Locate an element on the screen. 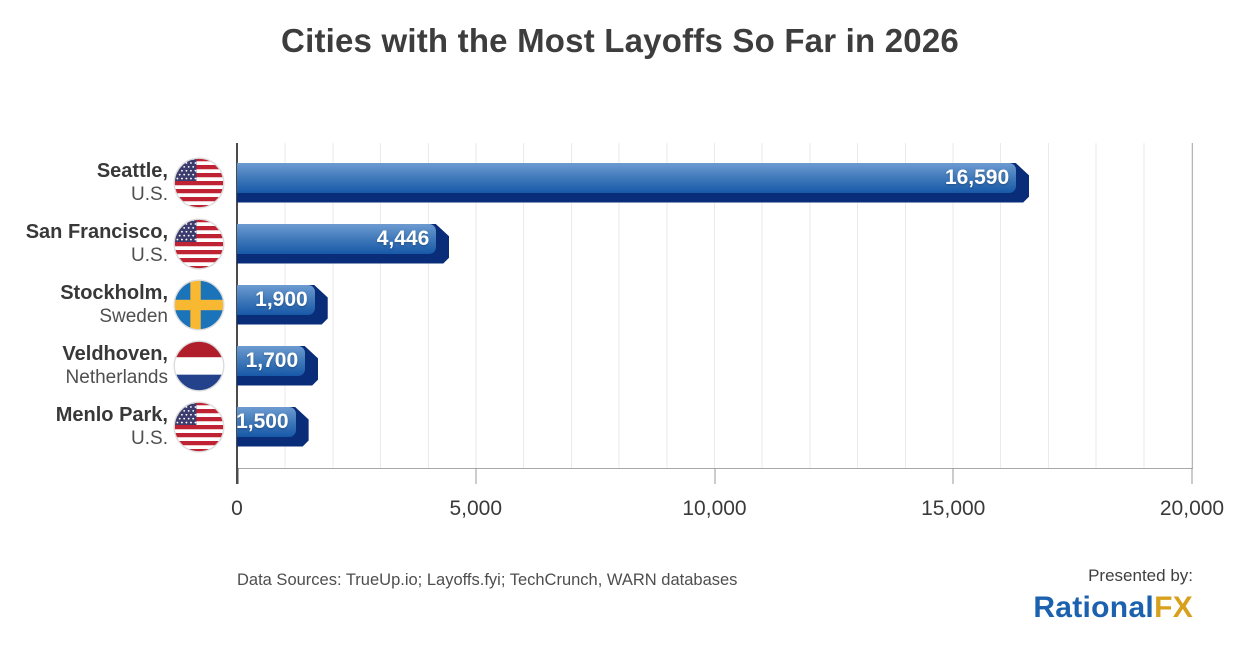 The width and height of the screenshot is (1240, 667). flag-se-icon is located at coordinates (199, 305).